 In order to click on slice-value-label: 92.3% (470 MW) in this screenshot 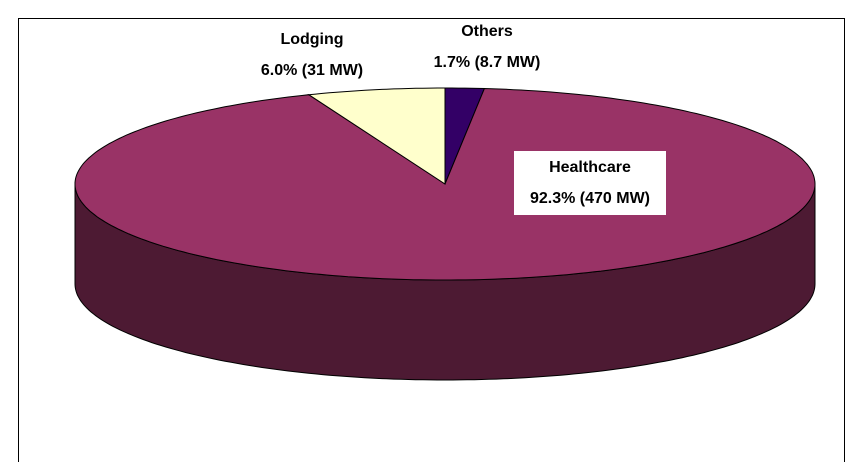, I will do `click(590, 198)`.